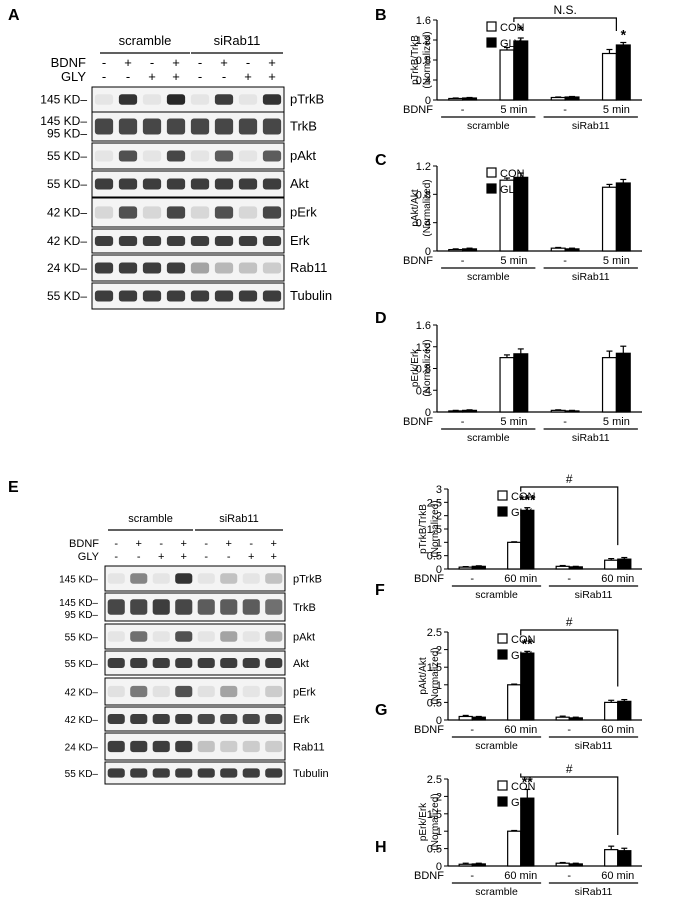 This screenshot has width=685, height=905. What do you see at coordinates (67, 213) in the screenshot?
I see `mw-marker: 42 KD–` at bounding box center [67, 213].